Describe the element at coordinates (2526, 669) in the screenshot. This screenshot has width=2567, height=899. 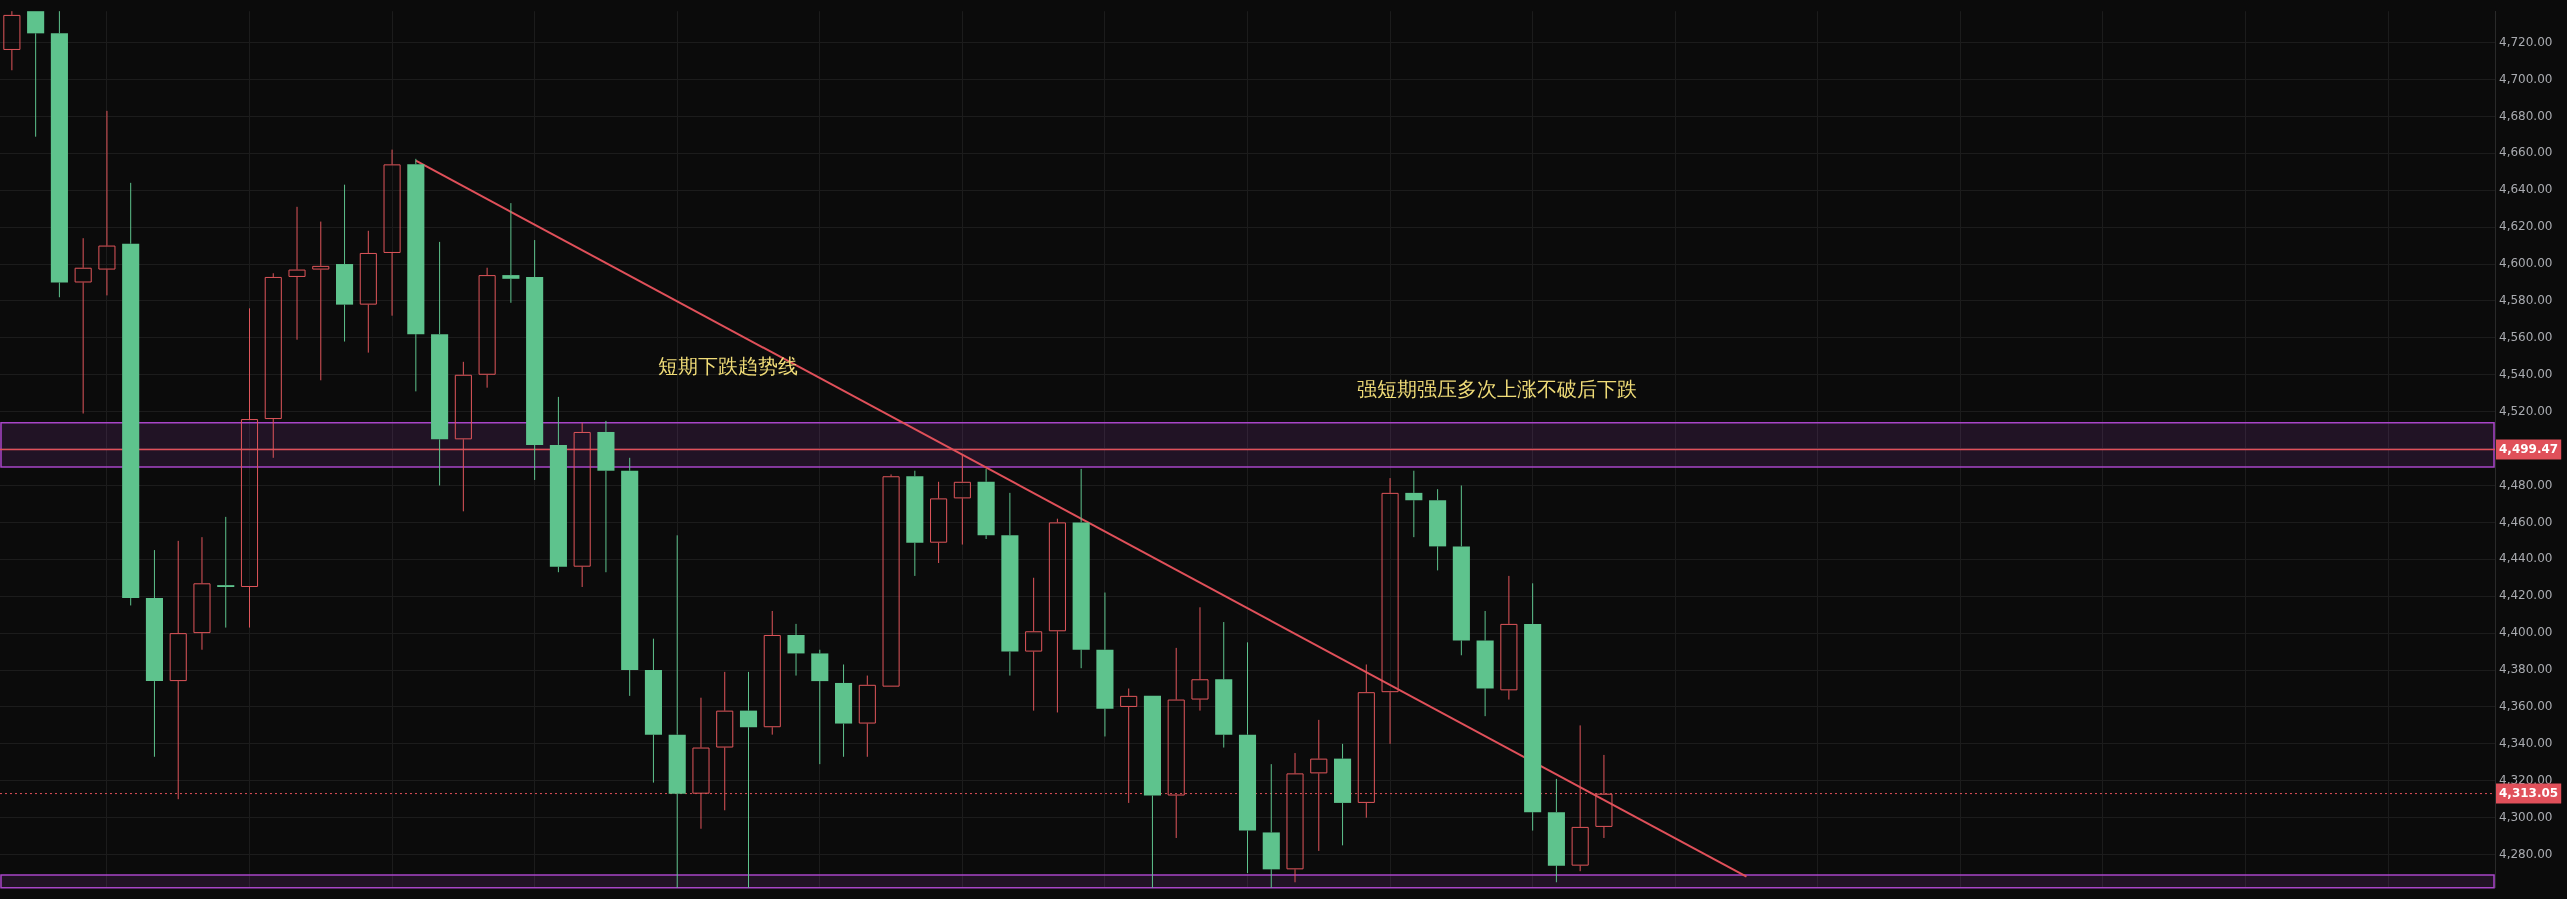
I see `y-tick-label: 4,380.00` at that location.